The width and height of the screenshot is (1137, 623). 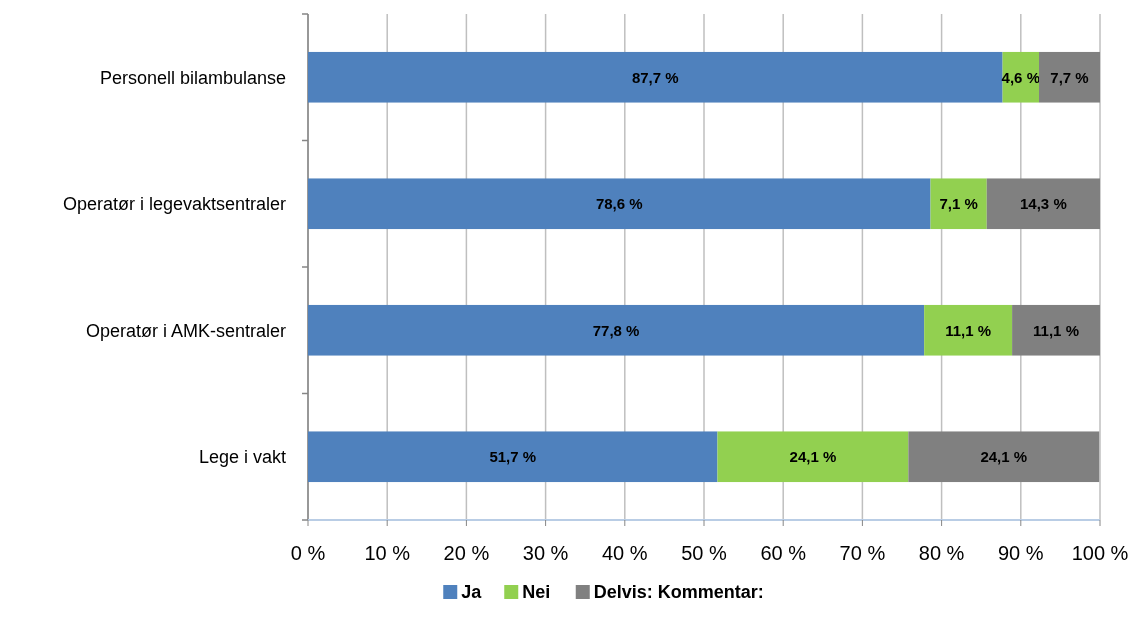 What do you see at coordinates (242, 457) in the screenshot?
I see `y-tick-label: Lege i vakt` at bounding box center [242, 457].